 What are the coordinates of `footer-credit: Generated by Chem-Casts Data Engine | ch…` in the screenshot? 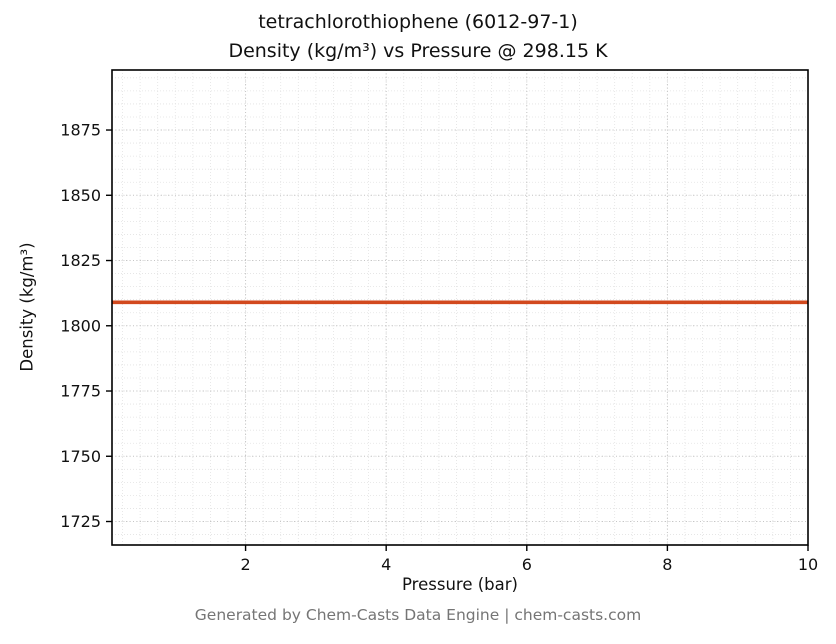 It's located at (418, 615).